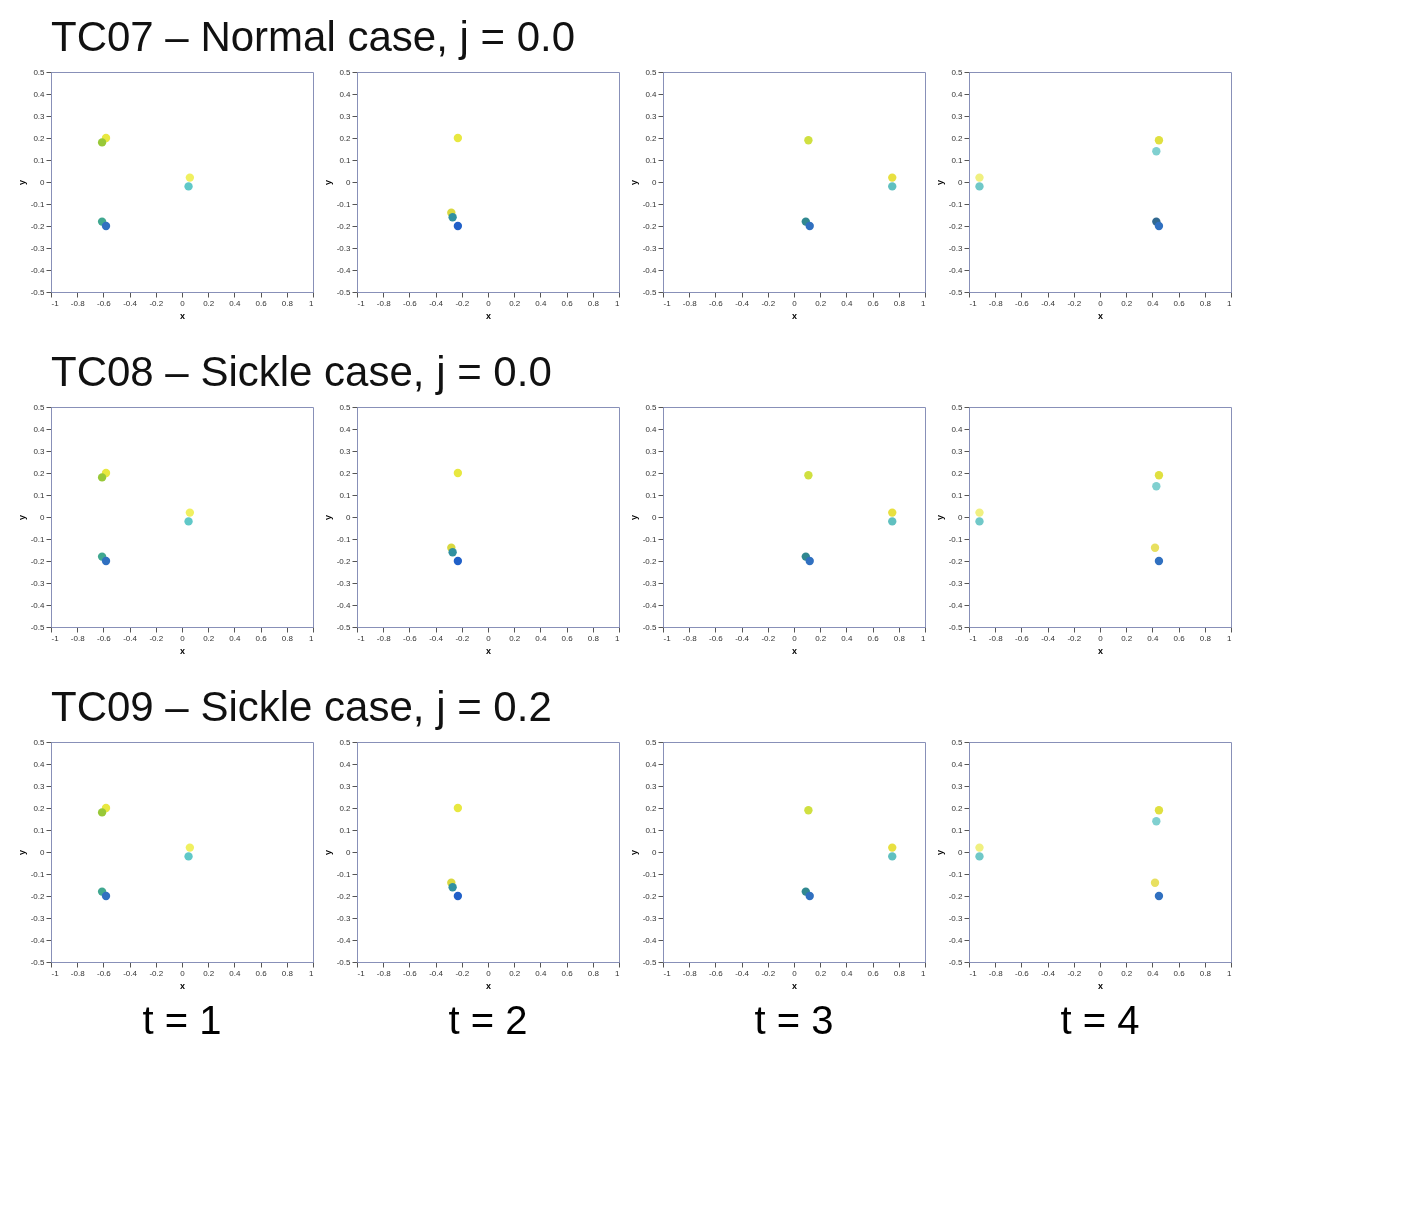 The image size is (1408, 1217). I want to click on y-tick-label: -0.3, so click(38, 248).